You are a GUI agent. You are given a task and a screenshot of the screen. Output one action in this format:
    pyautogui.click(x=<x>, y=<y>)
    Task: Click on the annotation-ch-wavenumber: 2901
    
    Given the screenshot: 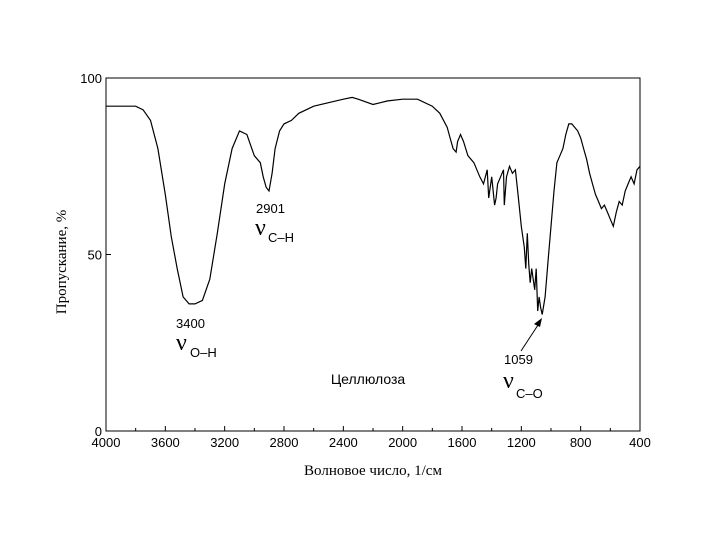 What is the action you would take?
    pyautogui.click(x=270, y=208)
    